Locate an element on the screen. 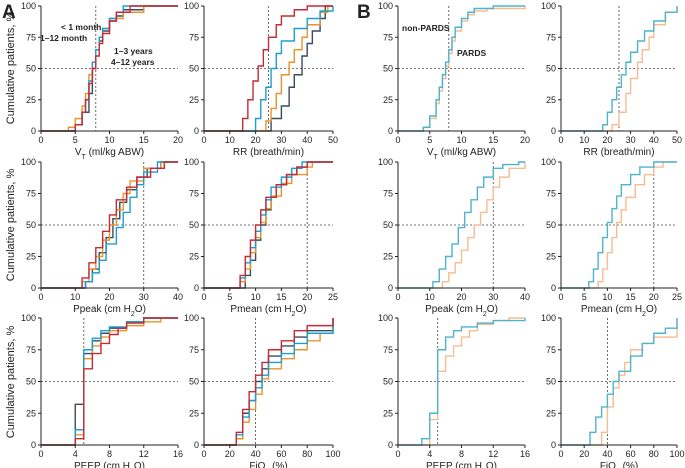 This screenshot has width=685, height=468. x-axis-label: VT (ml/kg ABW) is located at coordinates (109, 154).